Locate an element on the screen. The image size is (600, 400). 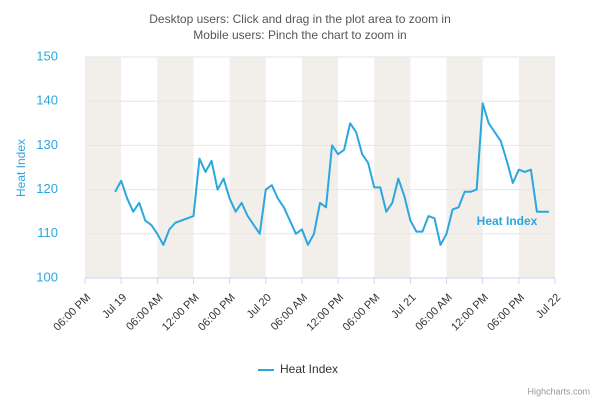
y-axis-title: Heat Index is located at coordinates (21, 168).